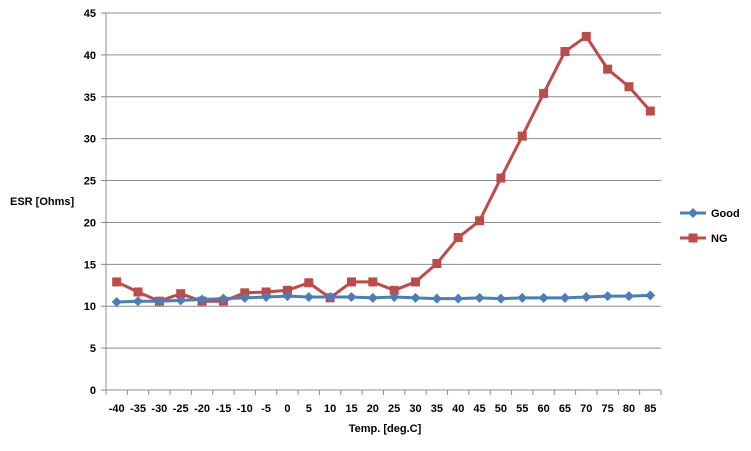 Image resolution: width=751 pixels, height=451 pixels. I want to click on x-tick-label-22: 70, so click(586, 409).